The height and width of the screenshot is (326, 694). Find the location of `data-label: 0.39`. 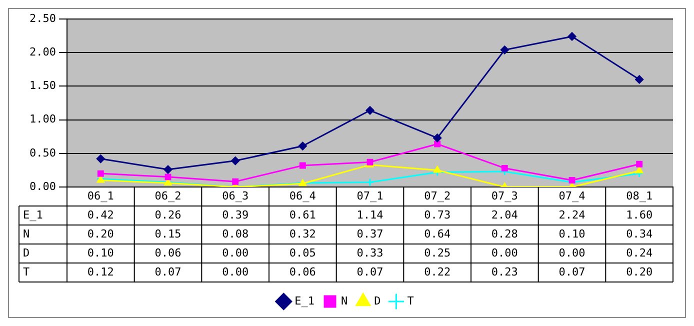

data-label: 0.39 is located at coordinates (235, 215).